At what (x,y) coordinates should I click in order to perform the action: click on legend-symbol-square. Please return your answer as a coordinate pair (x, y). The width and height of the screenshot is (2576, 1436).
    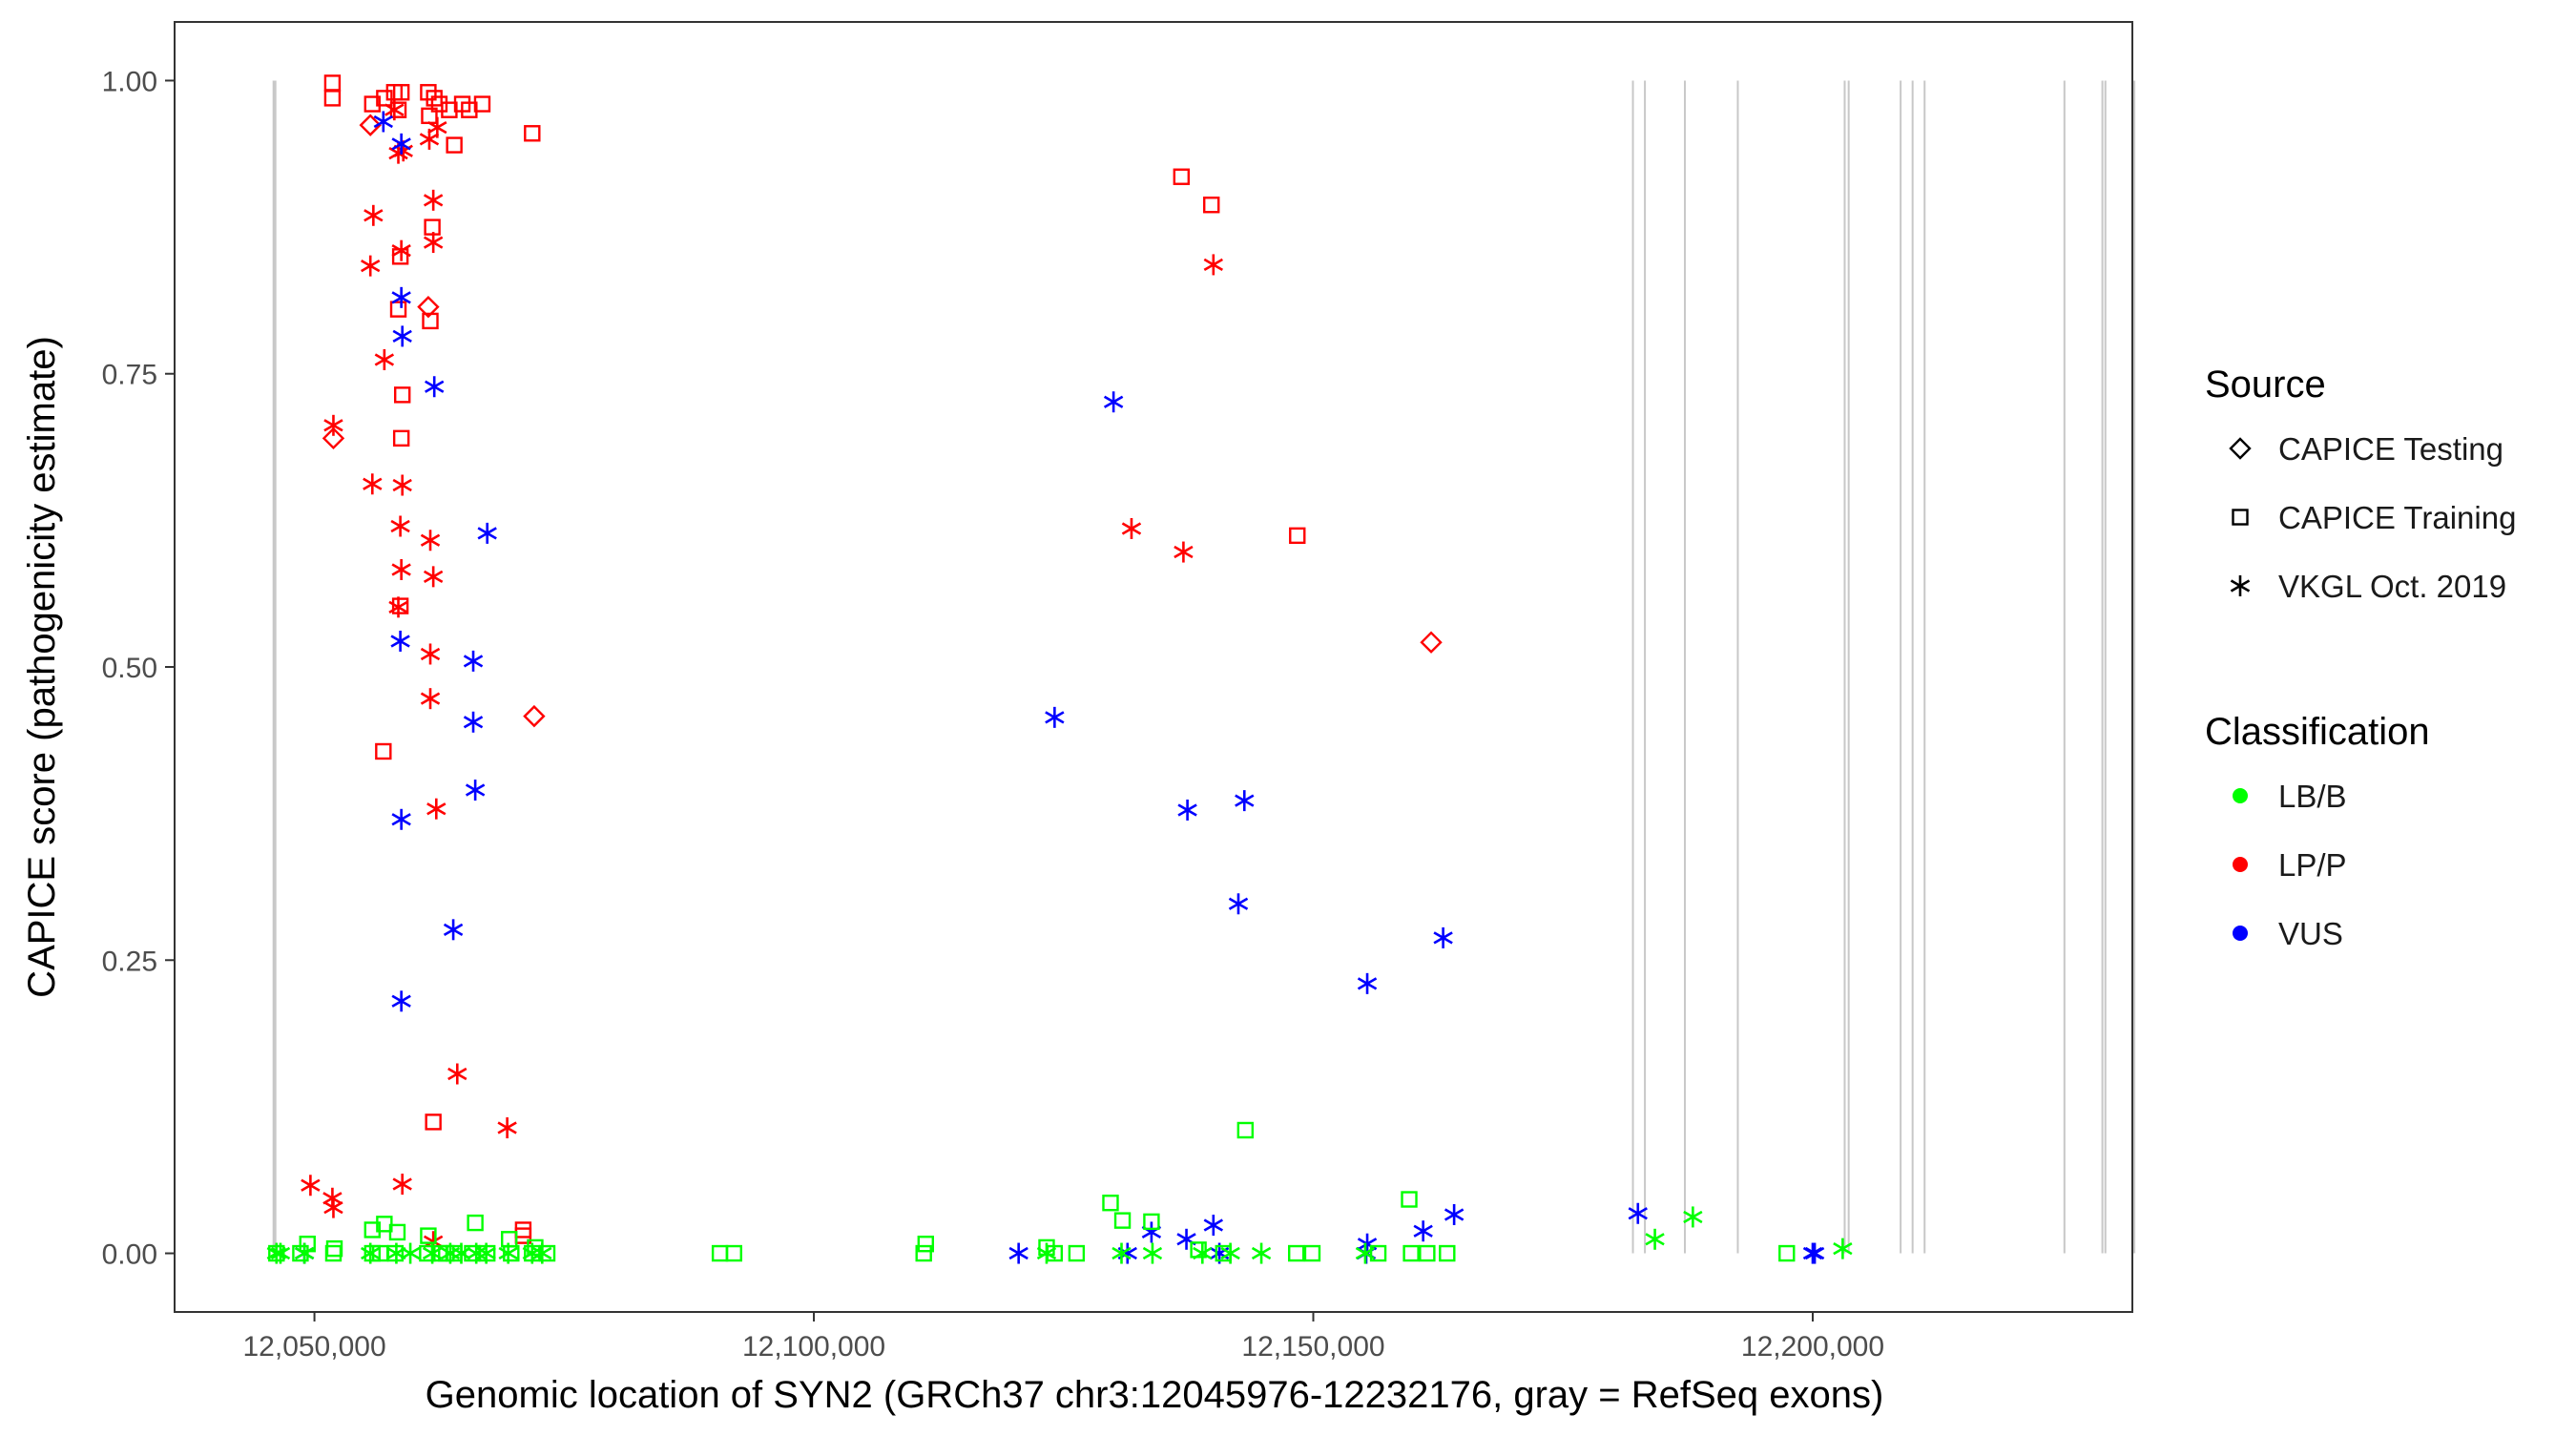
    Looking at the image, I should click on (2240, 517).